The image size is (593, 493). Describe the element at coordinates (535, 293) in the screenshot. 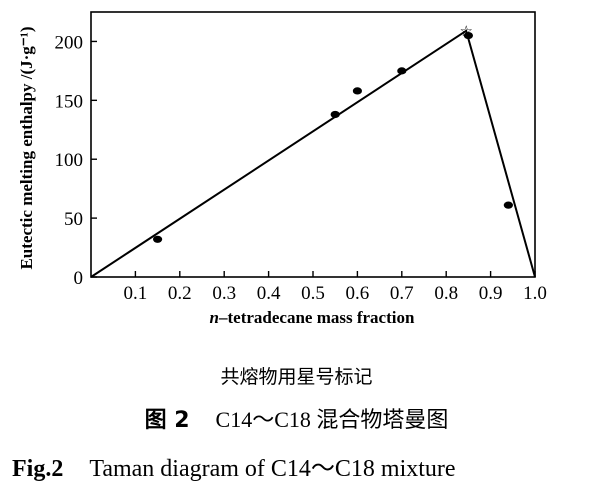

I see `x-tick-label: 1.0` at that location.